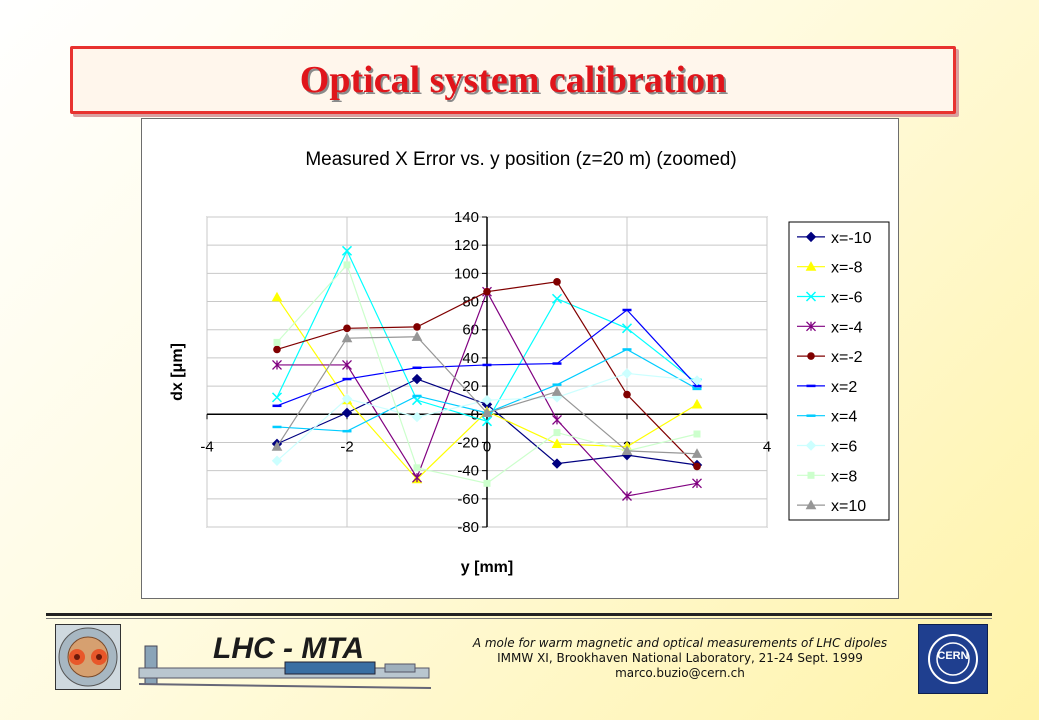 This screenshot has height=720, width=1039. I want to click on cern-emblem-icon, so click(953, 659).